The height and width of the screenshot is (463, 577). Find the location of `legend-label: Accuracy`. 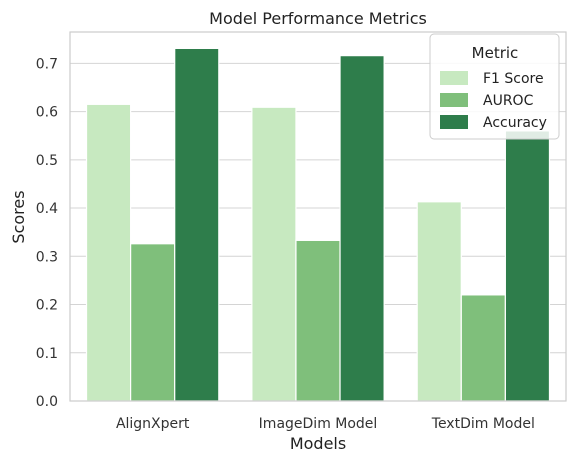

legend-label: Accuracy is located at coordinates (515, 123).